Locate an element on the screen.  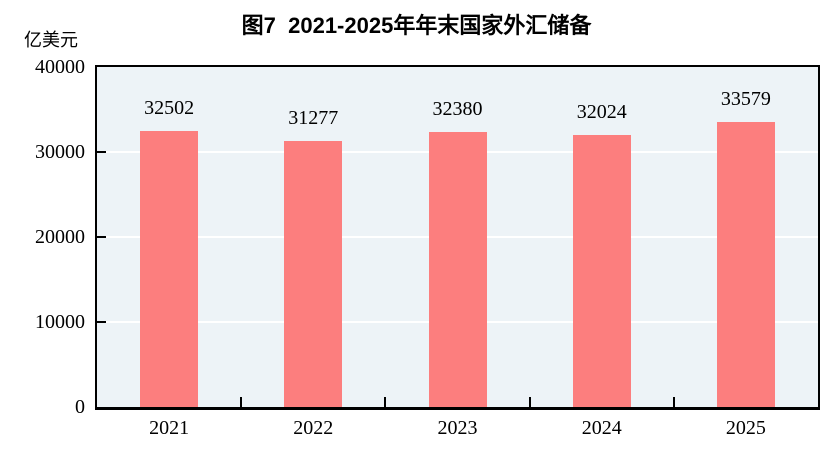
bar-2023 is located at coordinates (457, 269).